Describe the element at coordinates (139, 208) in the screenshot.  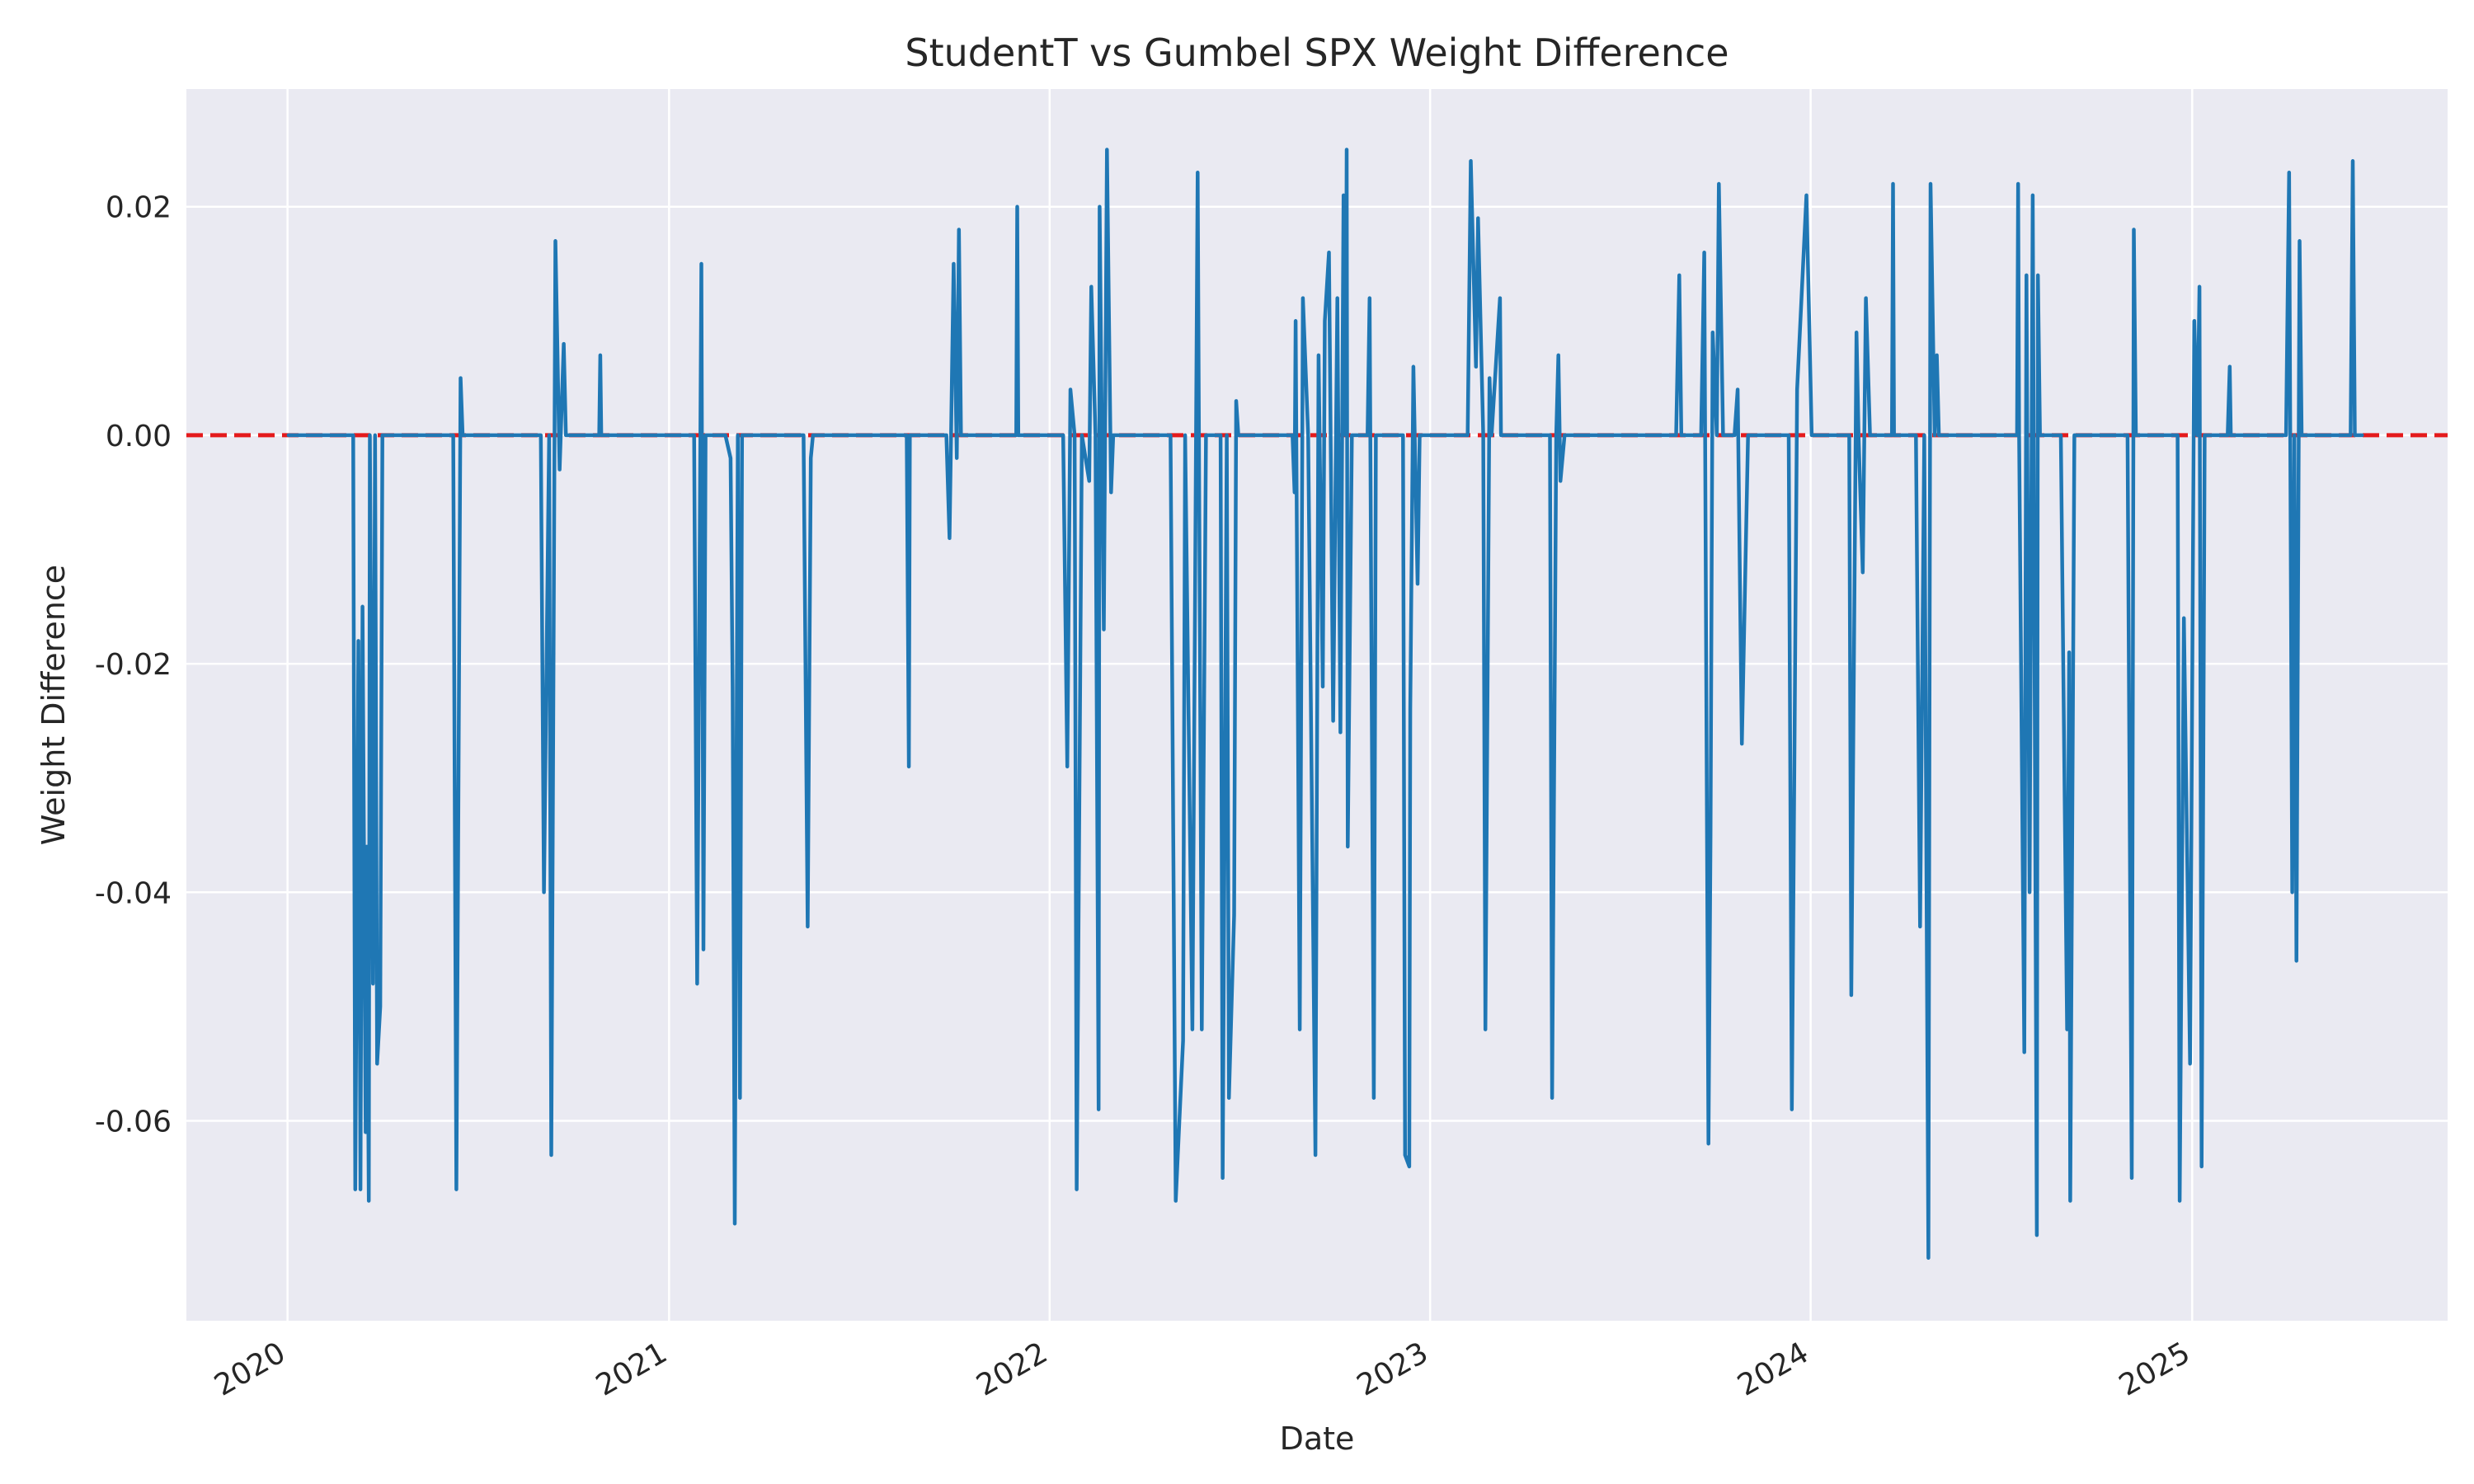
I see `y-tick-label: 0.02` at that location.